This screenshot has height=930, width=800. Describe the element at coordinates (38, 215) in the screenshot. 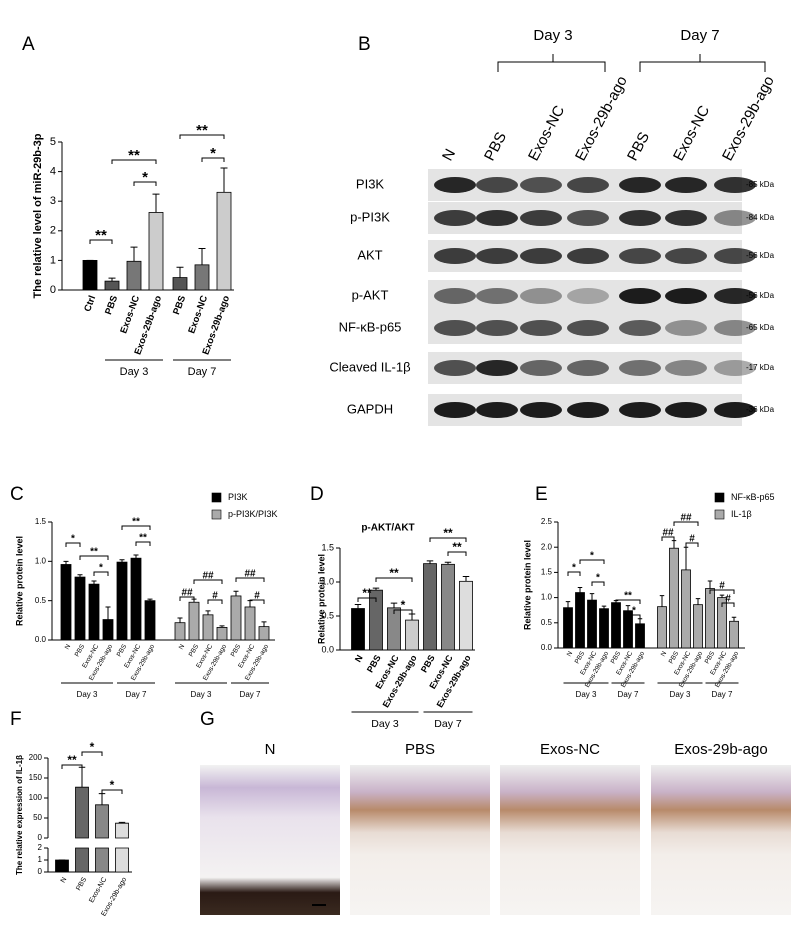

I see `y-axis-label: The relative level of miR-29b-3p` at that location.